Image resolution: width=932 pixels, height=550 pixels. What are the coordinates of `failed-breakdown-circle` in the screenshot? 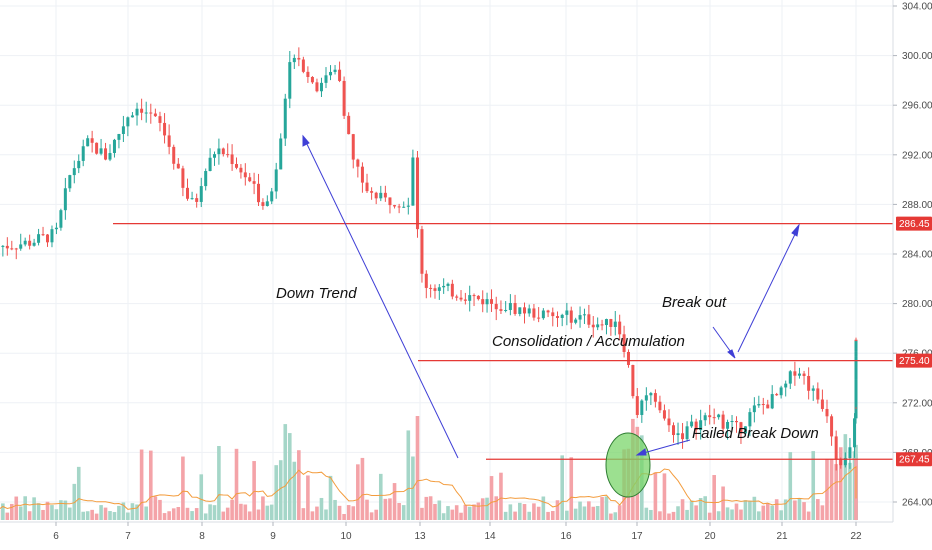 It's located at (628, 465).